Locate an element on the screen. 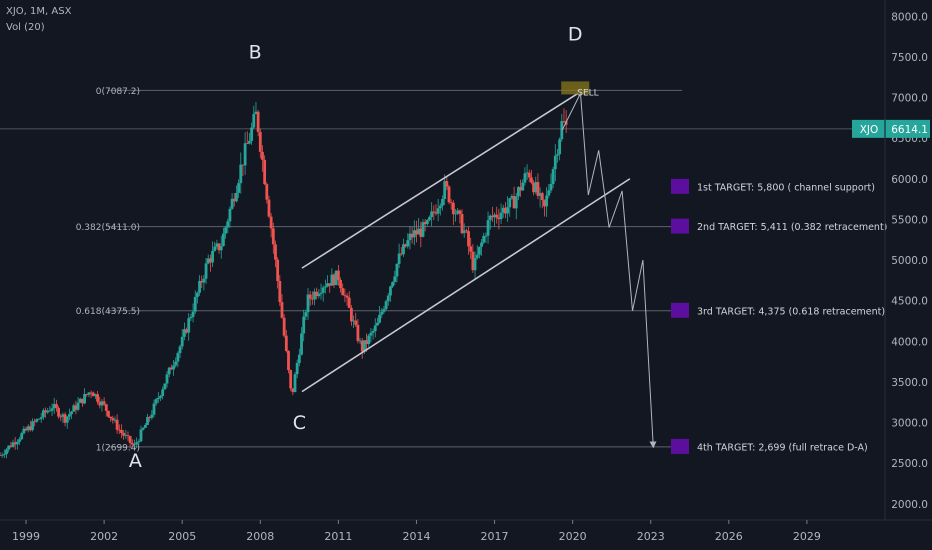 The image size is (932, 550). fib-label: 0.618(4375.5) is located at coordinates (108, 312).